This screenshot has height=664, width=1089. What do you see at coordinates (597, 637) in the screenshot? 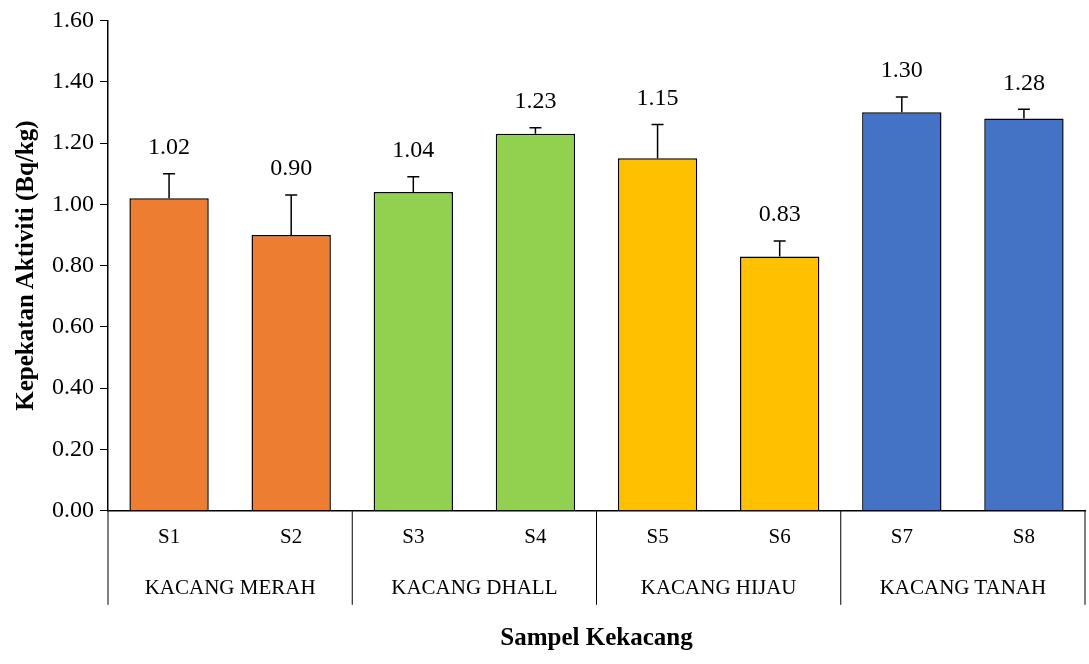
I see `x-axis-title: Sampel Kekacang` at bounding box center [597, 637].